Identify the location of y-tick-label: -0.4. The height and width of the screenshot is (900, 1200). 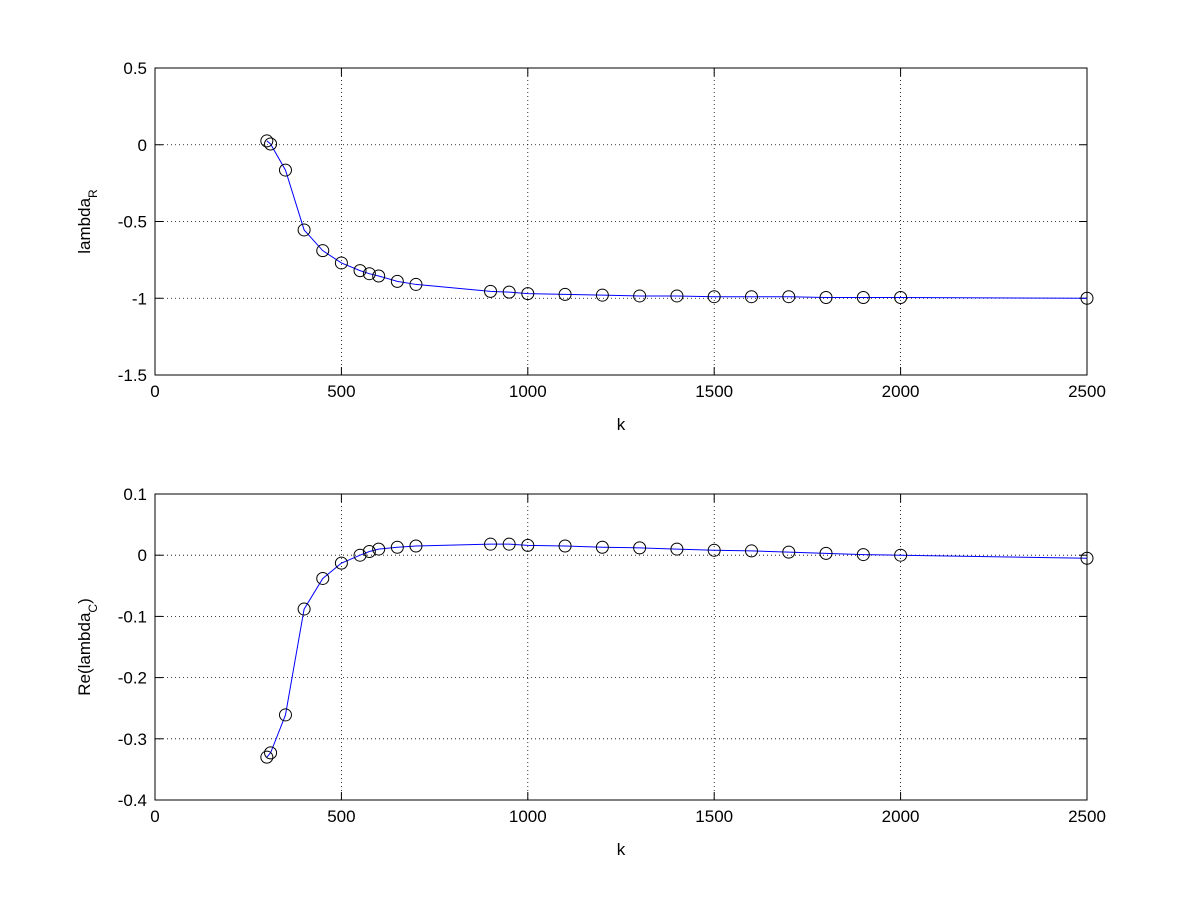
(132, 800).